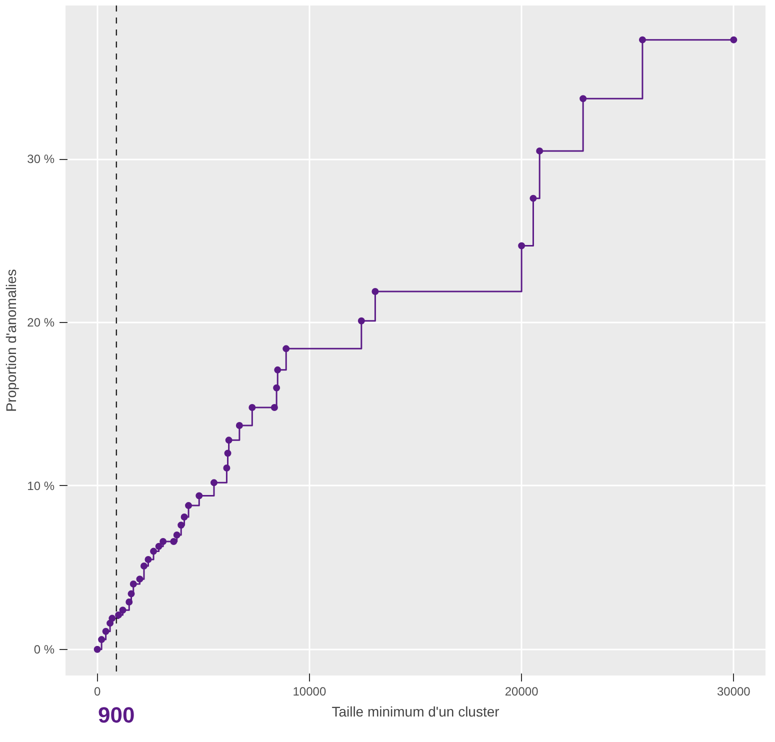 The width and height of the screenshot is (775, 742). Describe the element at coordinates (41, 323) in the screenshot. I see `y-tick-label: 20 %` at that location.